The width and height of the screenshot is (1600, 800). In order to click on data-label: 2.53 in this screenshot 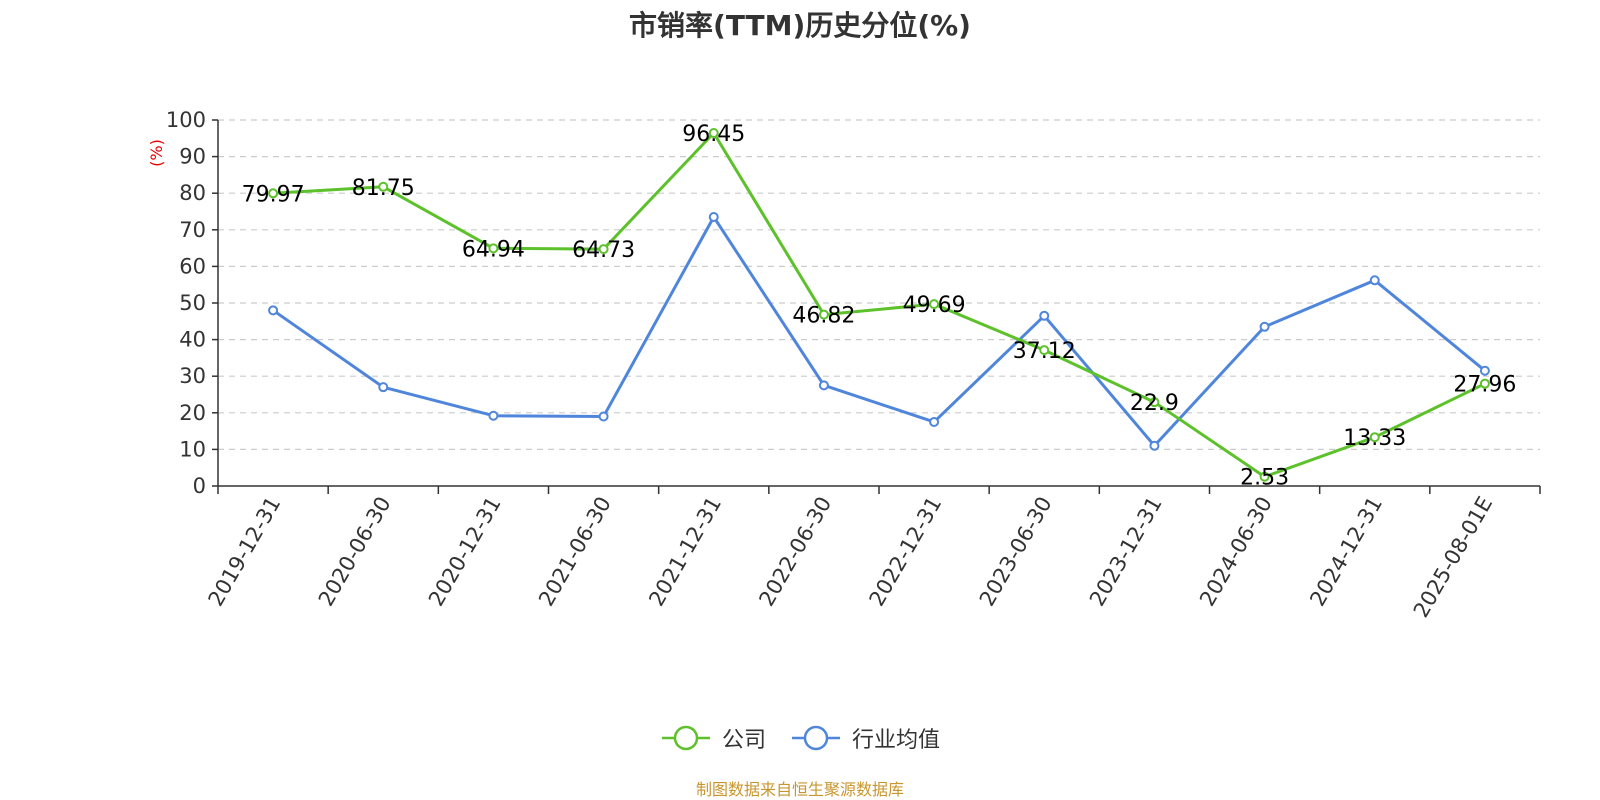, I will do `click(1264, 478)`.